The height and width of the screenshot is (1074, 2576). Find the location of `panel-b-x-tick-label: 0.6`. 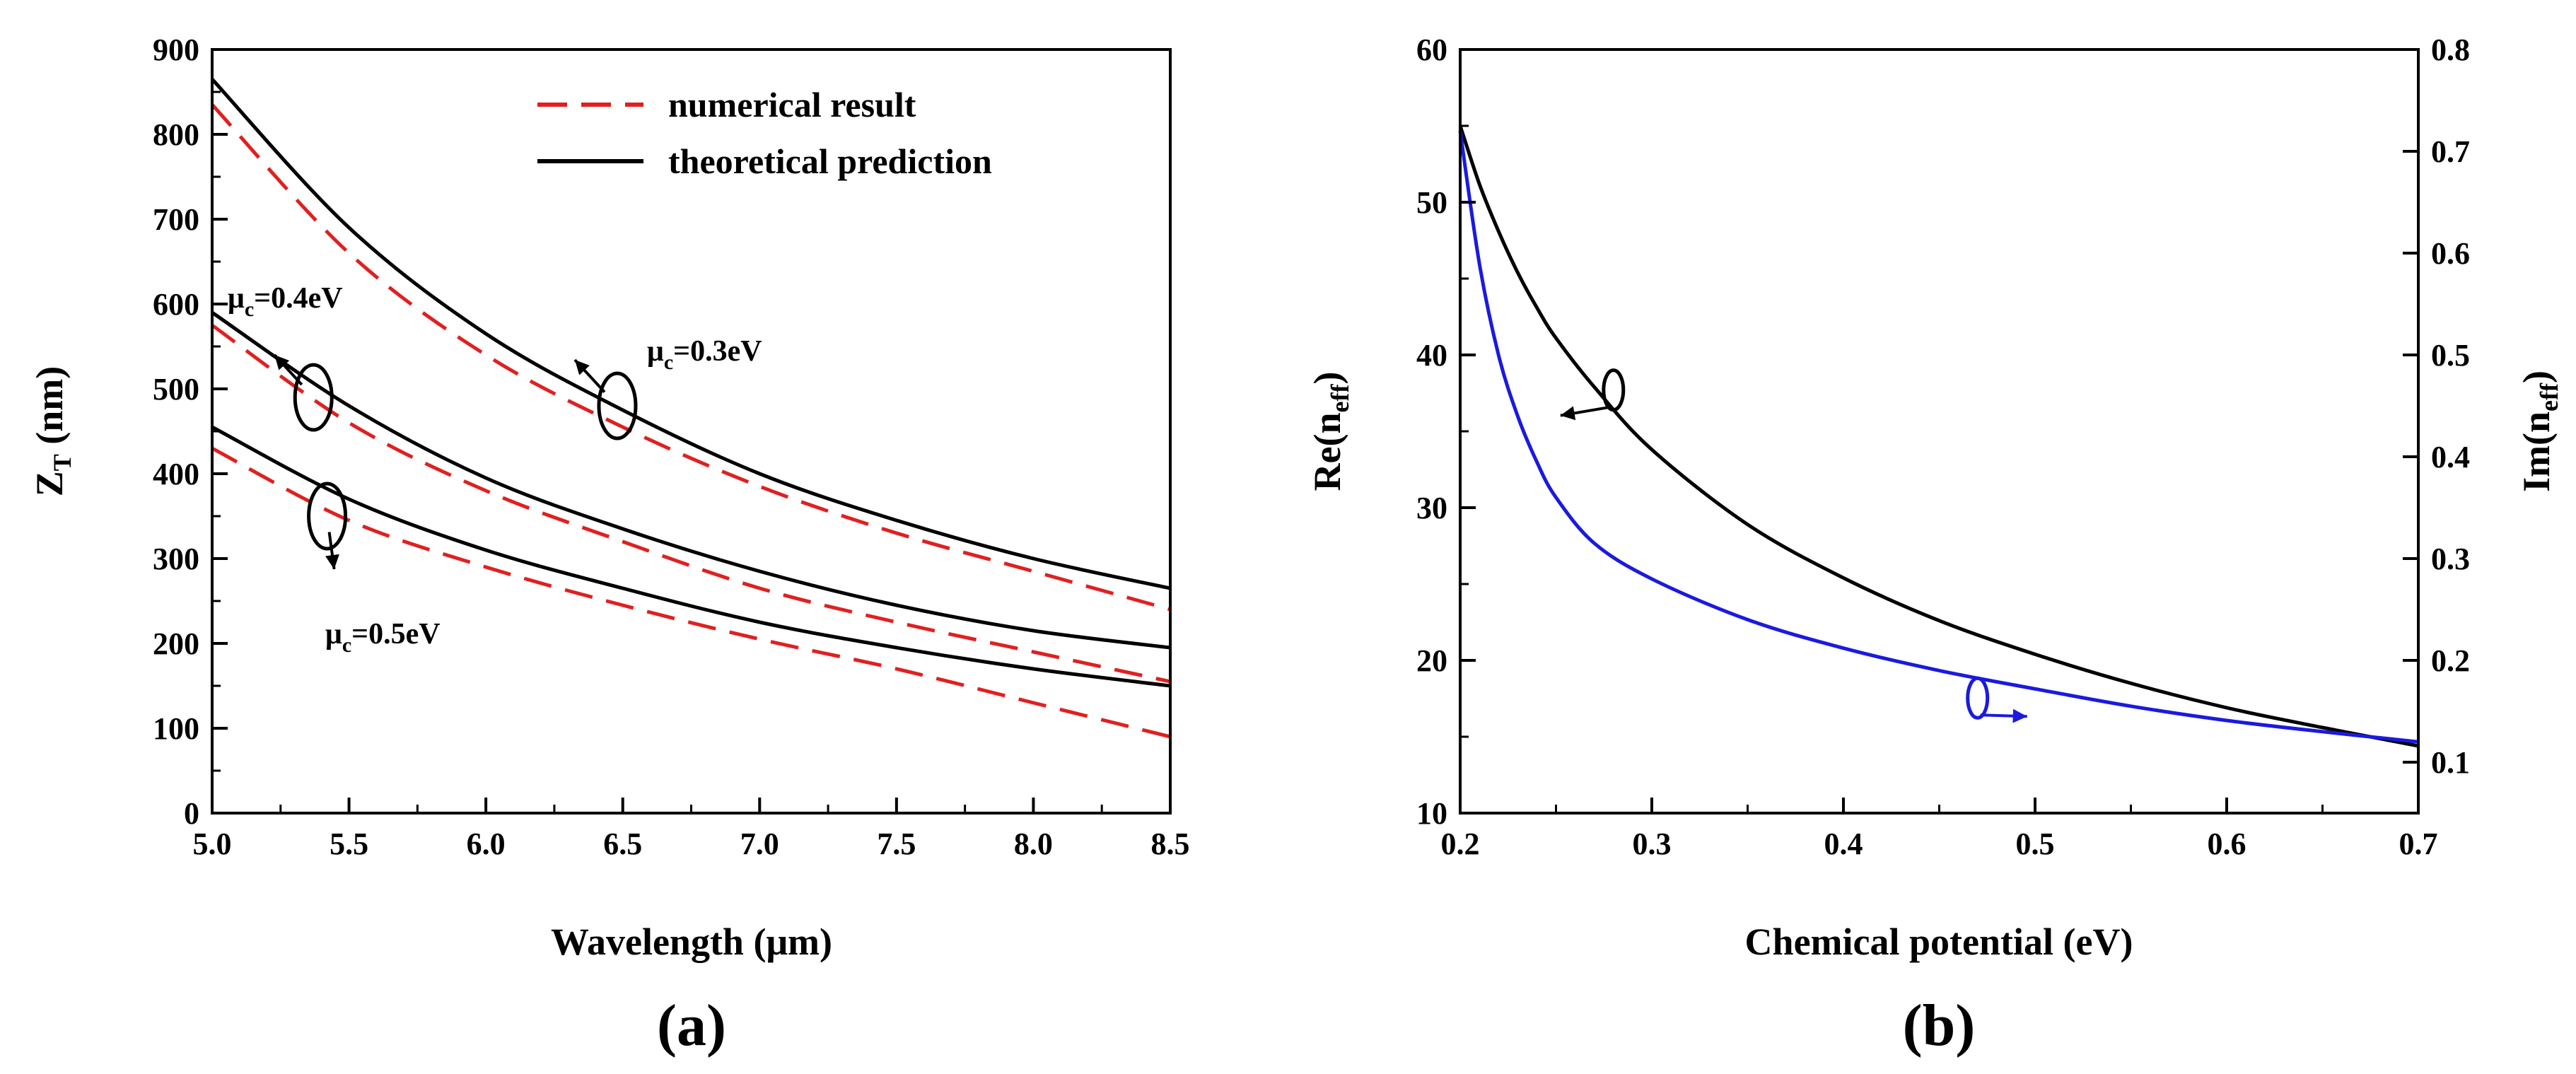

panel-b-x-tick-label: 0.6 is located at coordinates (2227, 844).